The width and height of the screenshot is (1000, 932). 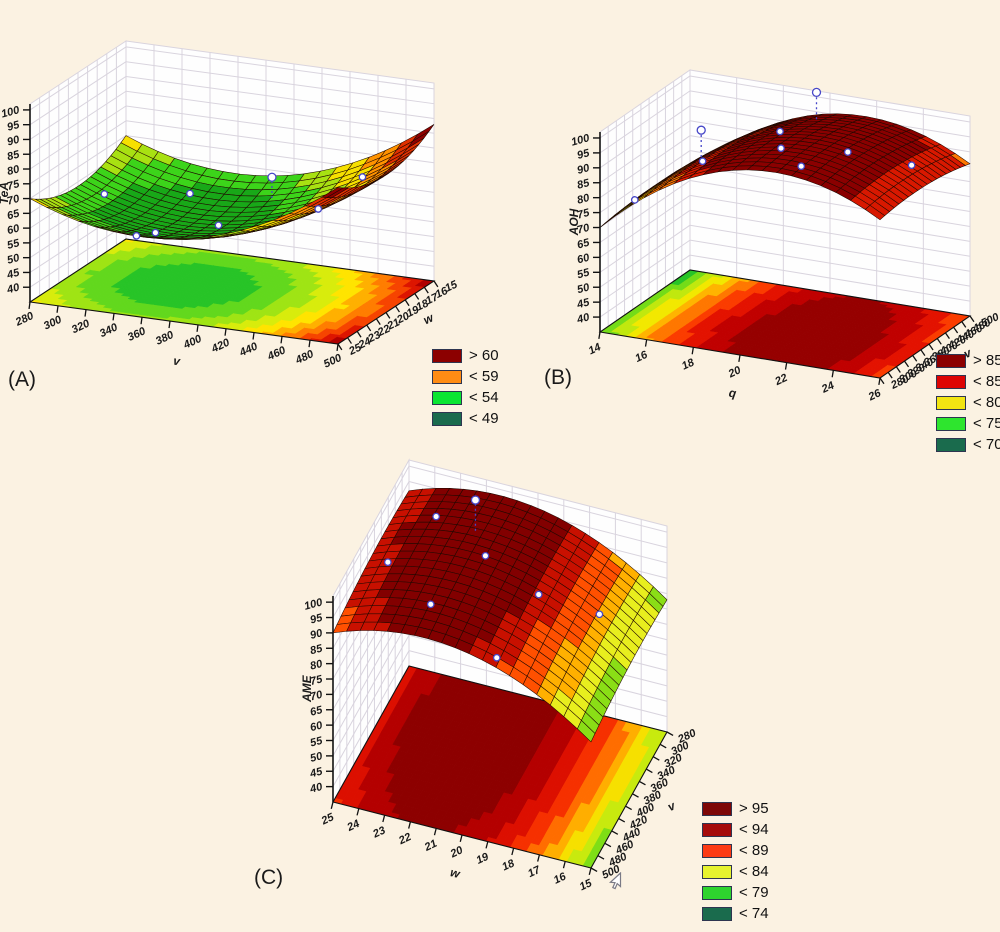 What do you see at coordinates (484, 397) in the screenshot?
I see `legend-label: < 54` at bounding box center [484, 397].